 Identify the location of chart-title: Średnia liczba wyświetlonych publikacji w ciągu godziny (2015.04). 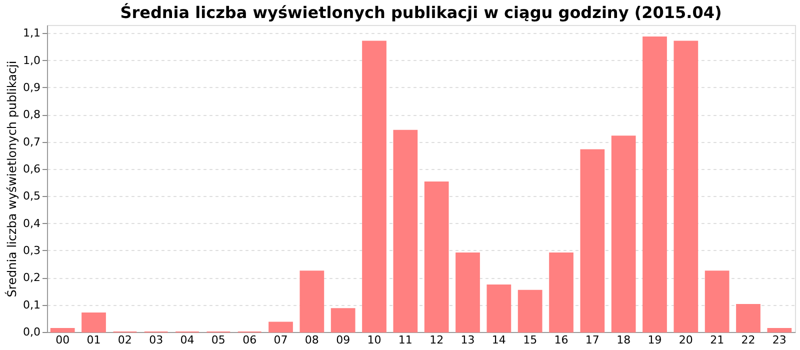
(421, 12).